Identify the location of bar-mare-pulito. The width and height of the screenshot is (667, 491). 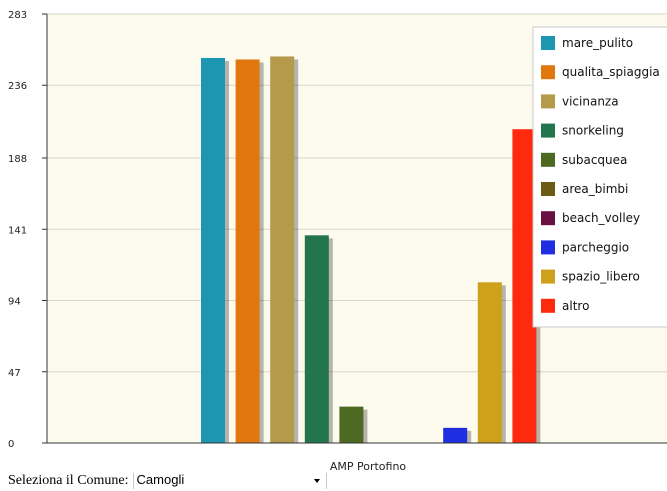
(213, 250).